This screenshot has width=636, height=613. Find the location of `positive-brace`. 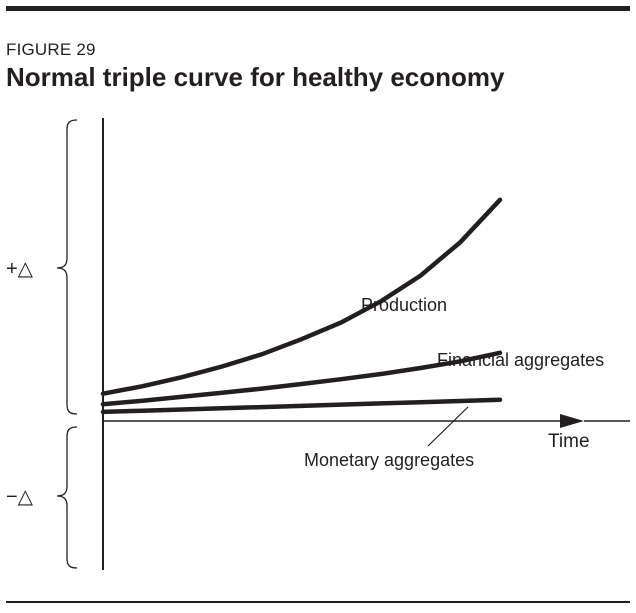

positive-brace is located at coordinates (67, 267).